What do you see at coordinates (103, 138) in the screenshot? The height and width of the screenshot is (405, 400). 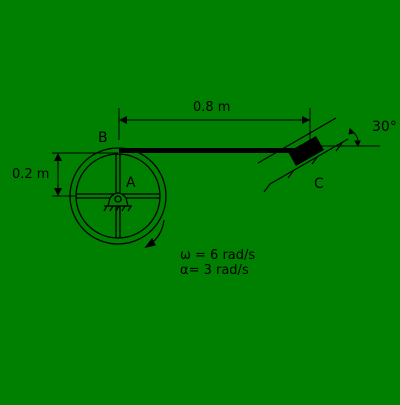 I see `point-b-label: B` at bounding box center [103, 138].